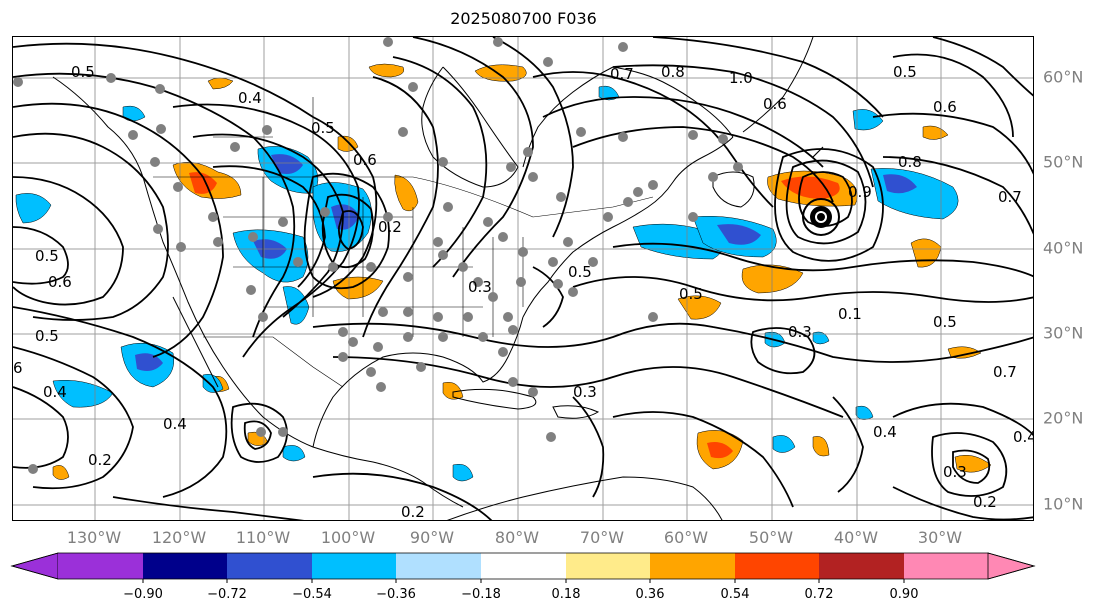 The height and width of the screenshot is (615, 1105). Describe the element at coordinates (1063, 418) in the screenshot. I see `lat-label: 20°N` at that location.